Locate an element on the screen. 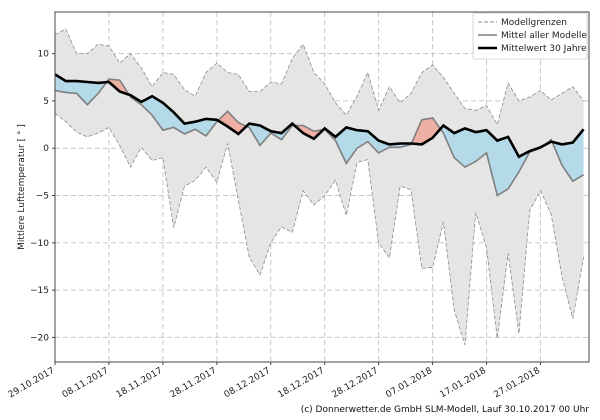 The image size is (600, 420). x-tick-label: 29.10.2017 is located at coordinates (32, 383).